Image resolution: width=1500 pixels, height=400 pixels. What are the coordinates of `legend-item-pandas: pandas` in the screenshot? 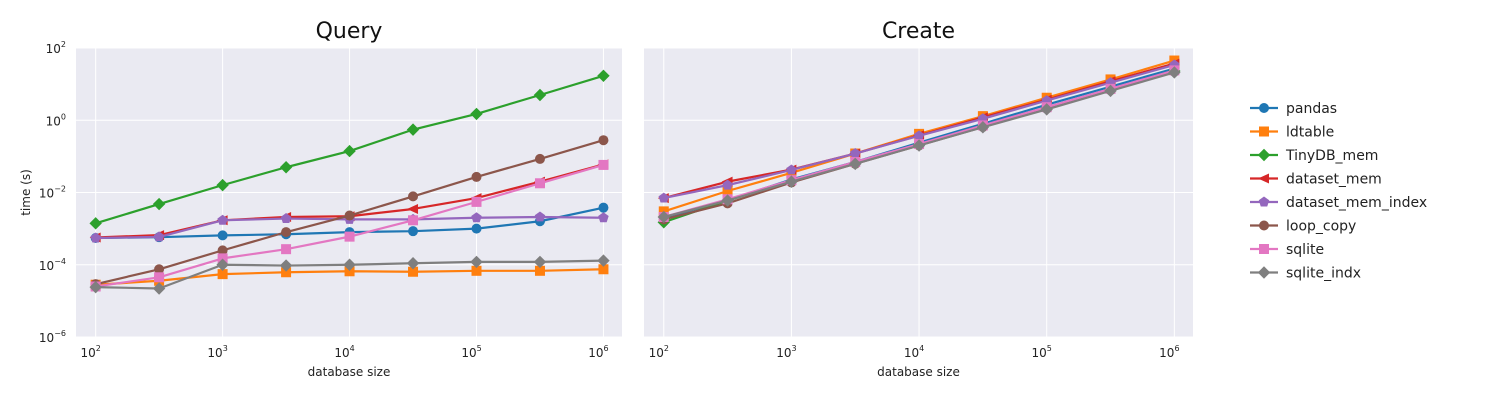 It's located at (1293, 109).